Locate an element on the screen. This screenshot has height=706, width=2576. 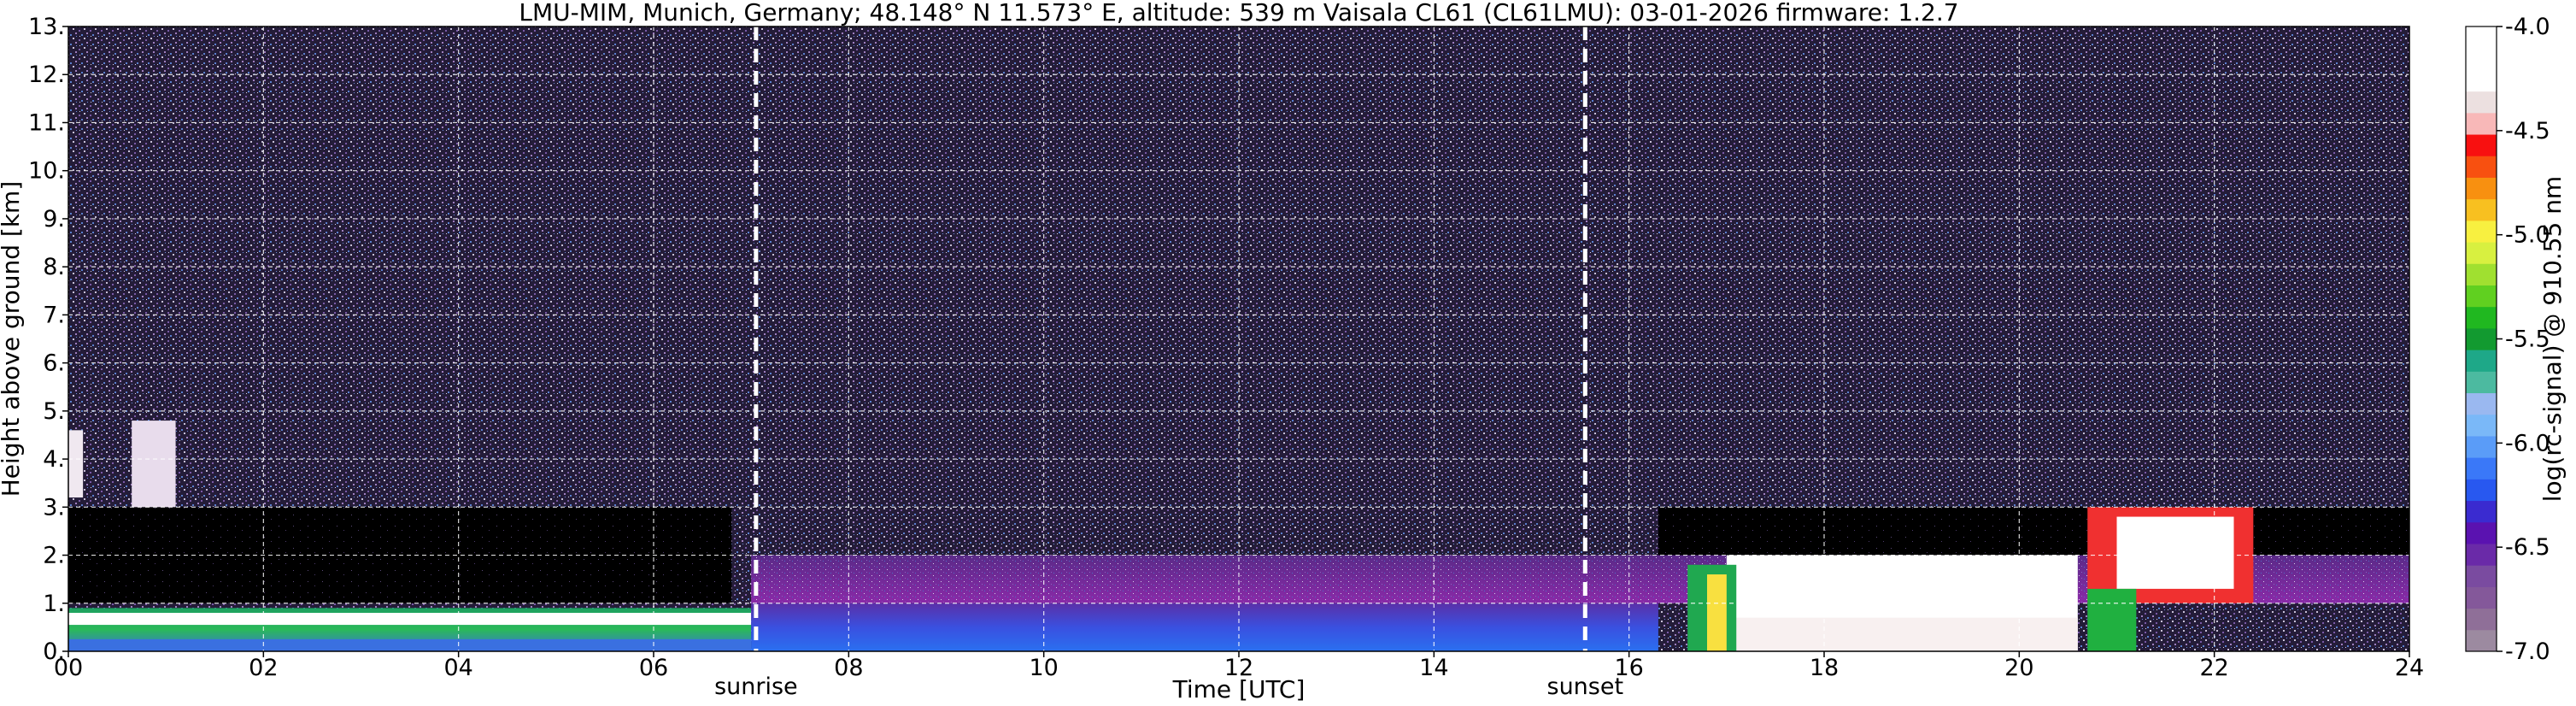
x-tick-label: 00 is located at coordinates (68, 668).